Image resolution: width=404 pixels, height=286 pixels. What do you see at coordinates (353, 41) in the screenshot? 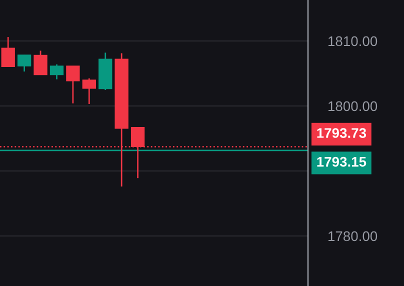
I see `y-tick-label: 1810.00` at bounding box center [353, 41].